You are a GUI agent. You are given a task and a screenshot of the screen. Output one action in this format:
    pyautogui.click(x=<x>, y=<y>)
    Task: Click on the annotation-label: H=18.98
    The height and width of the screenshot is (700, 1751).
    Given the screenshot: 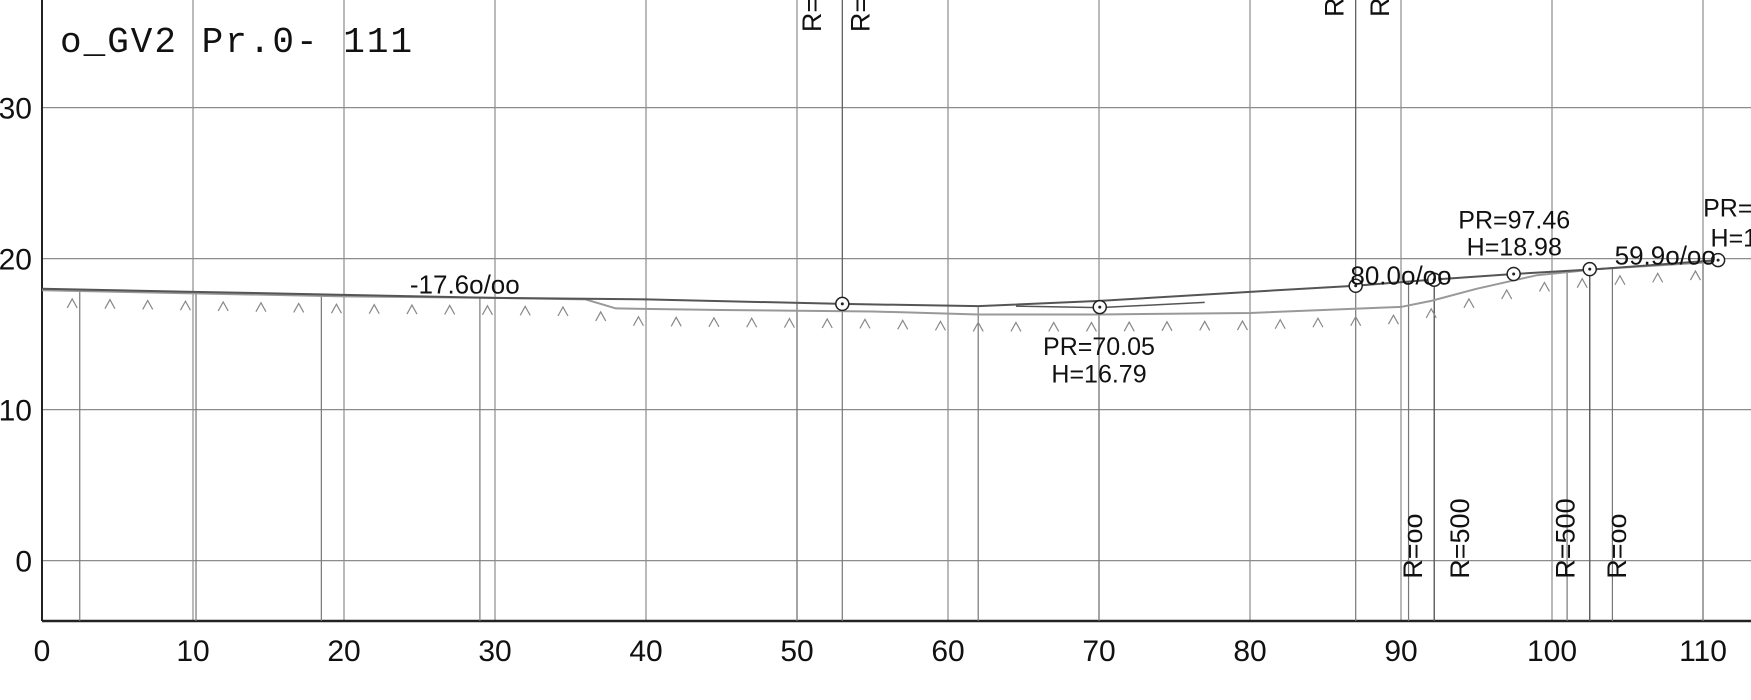 What is the action you would take?
    pyautogui.click(x=1514, y=248)
    